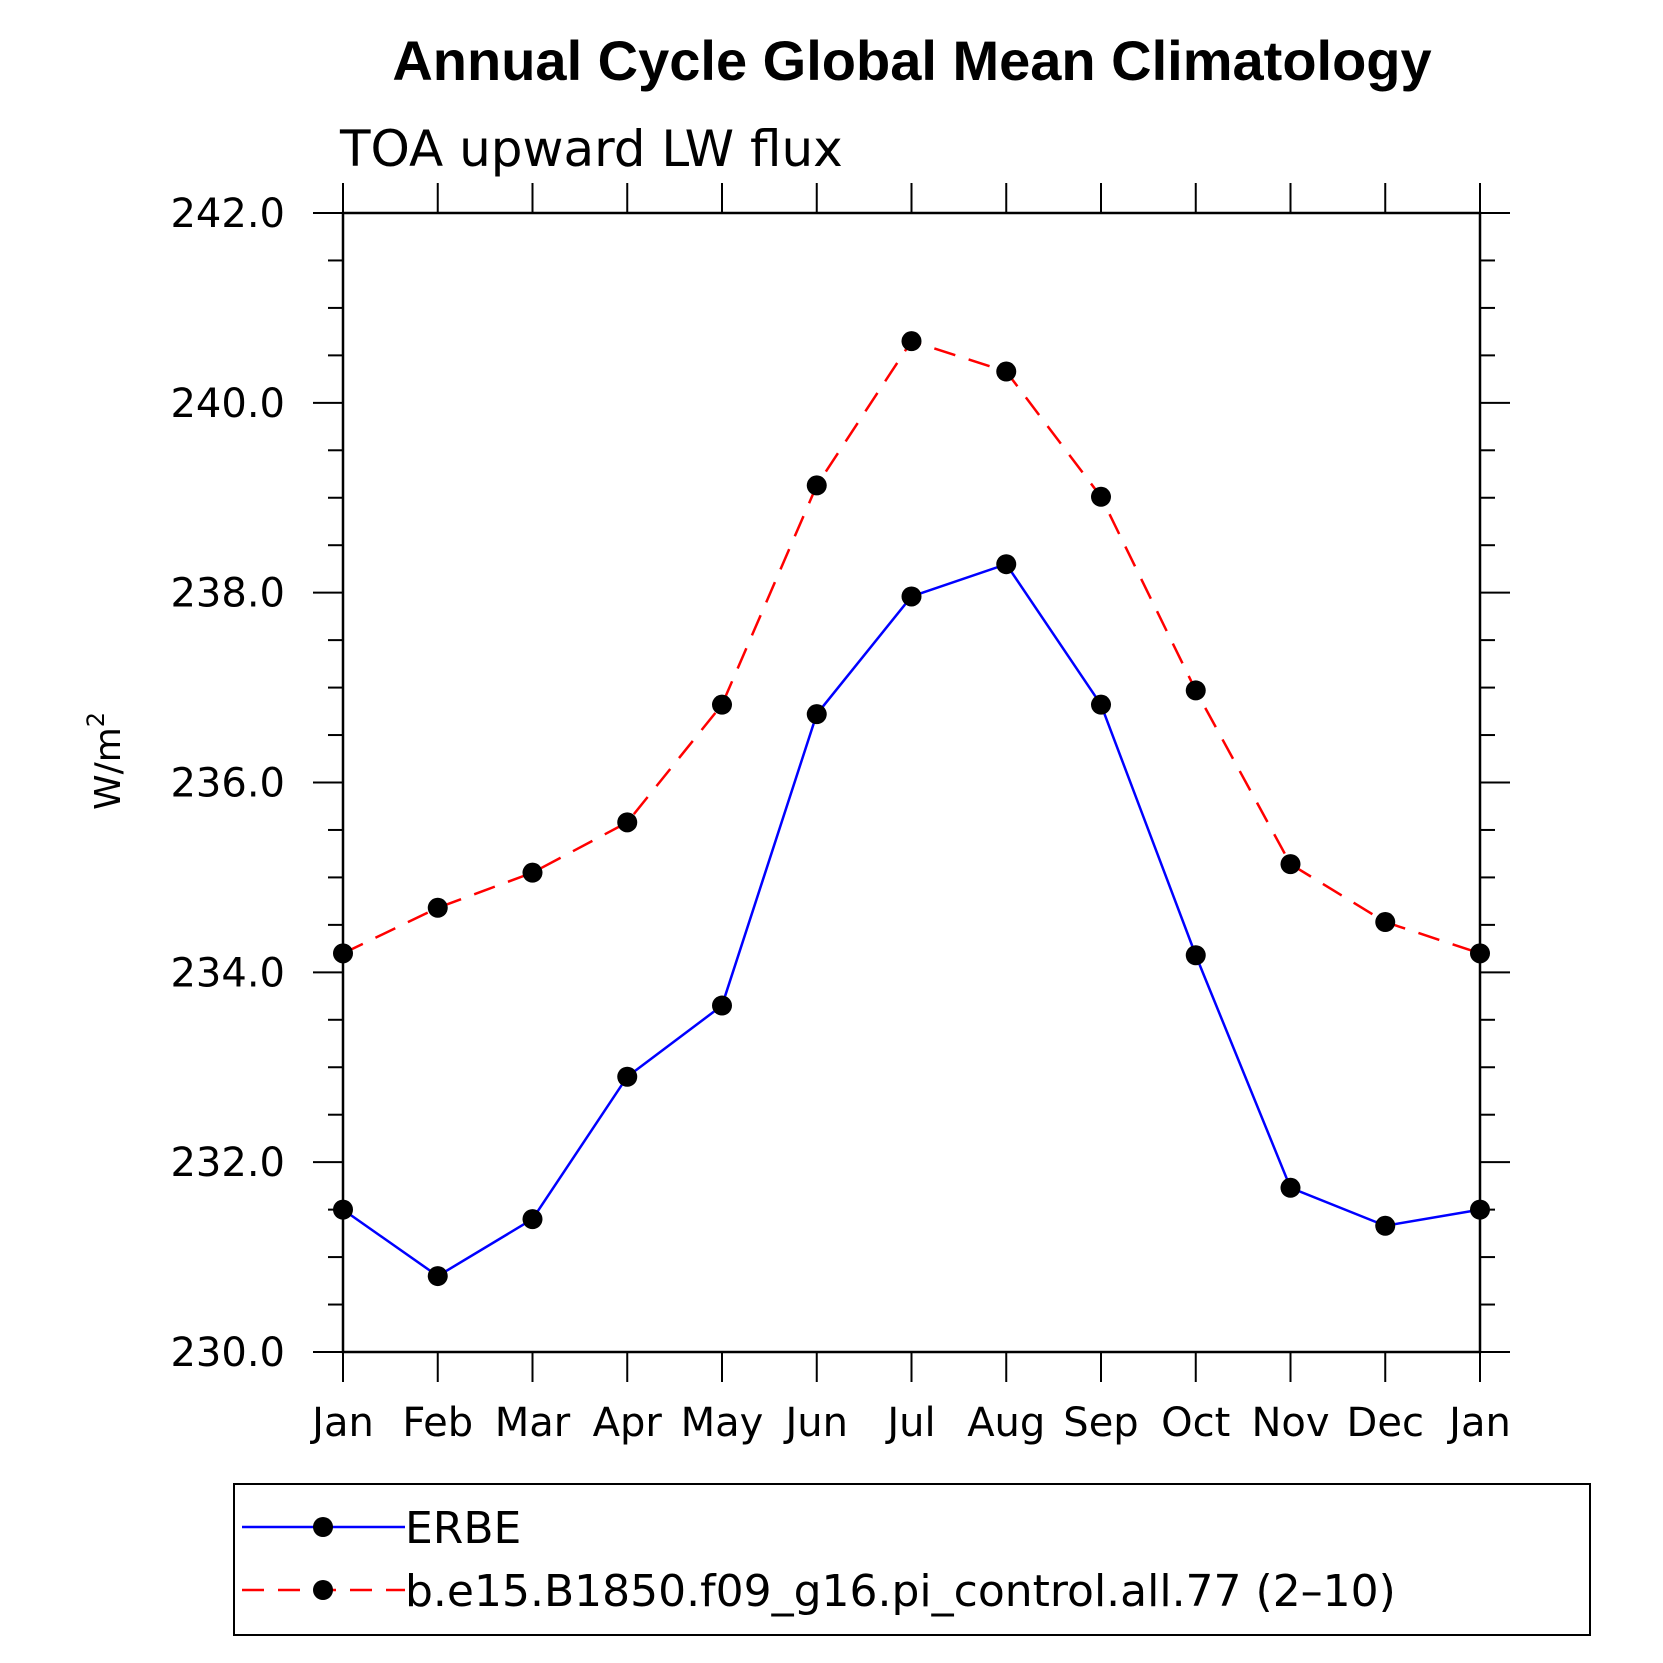  What do you see at coordinates (437, 1423) in the screenshot?
I see `x-tick-label: Feb` at bounding box center [437, 1423].